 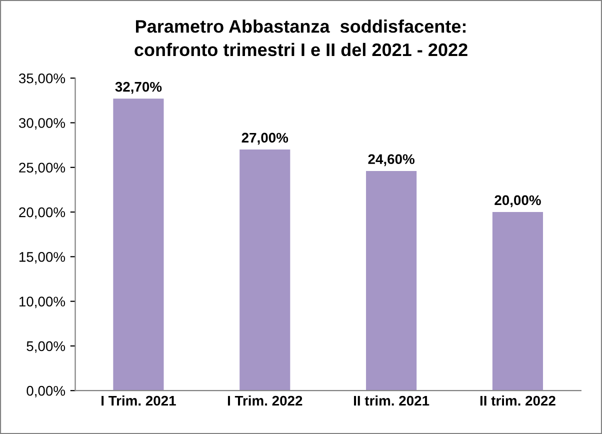 What do you see at coordinates (138, 88) in the screenshot?
I see `data-label: 32,70%` at bounding box center [138, 88].